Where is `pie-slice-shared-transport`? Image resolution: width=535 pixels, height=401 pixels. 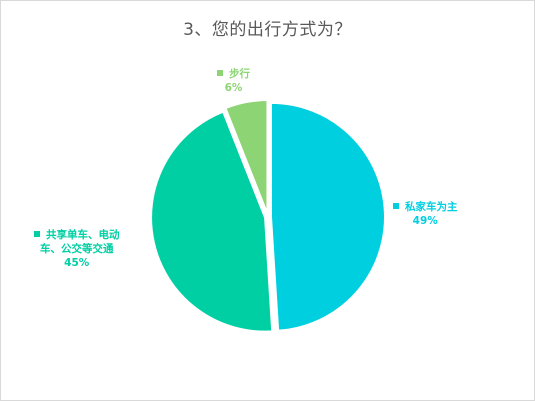 pie-slice-shared-transport is located at coordinates (212, 221).